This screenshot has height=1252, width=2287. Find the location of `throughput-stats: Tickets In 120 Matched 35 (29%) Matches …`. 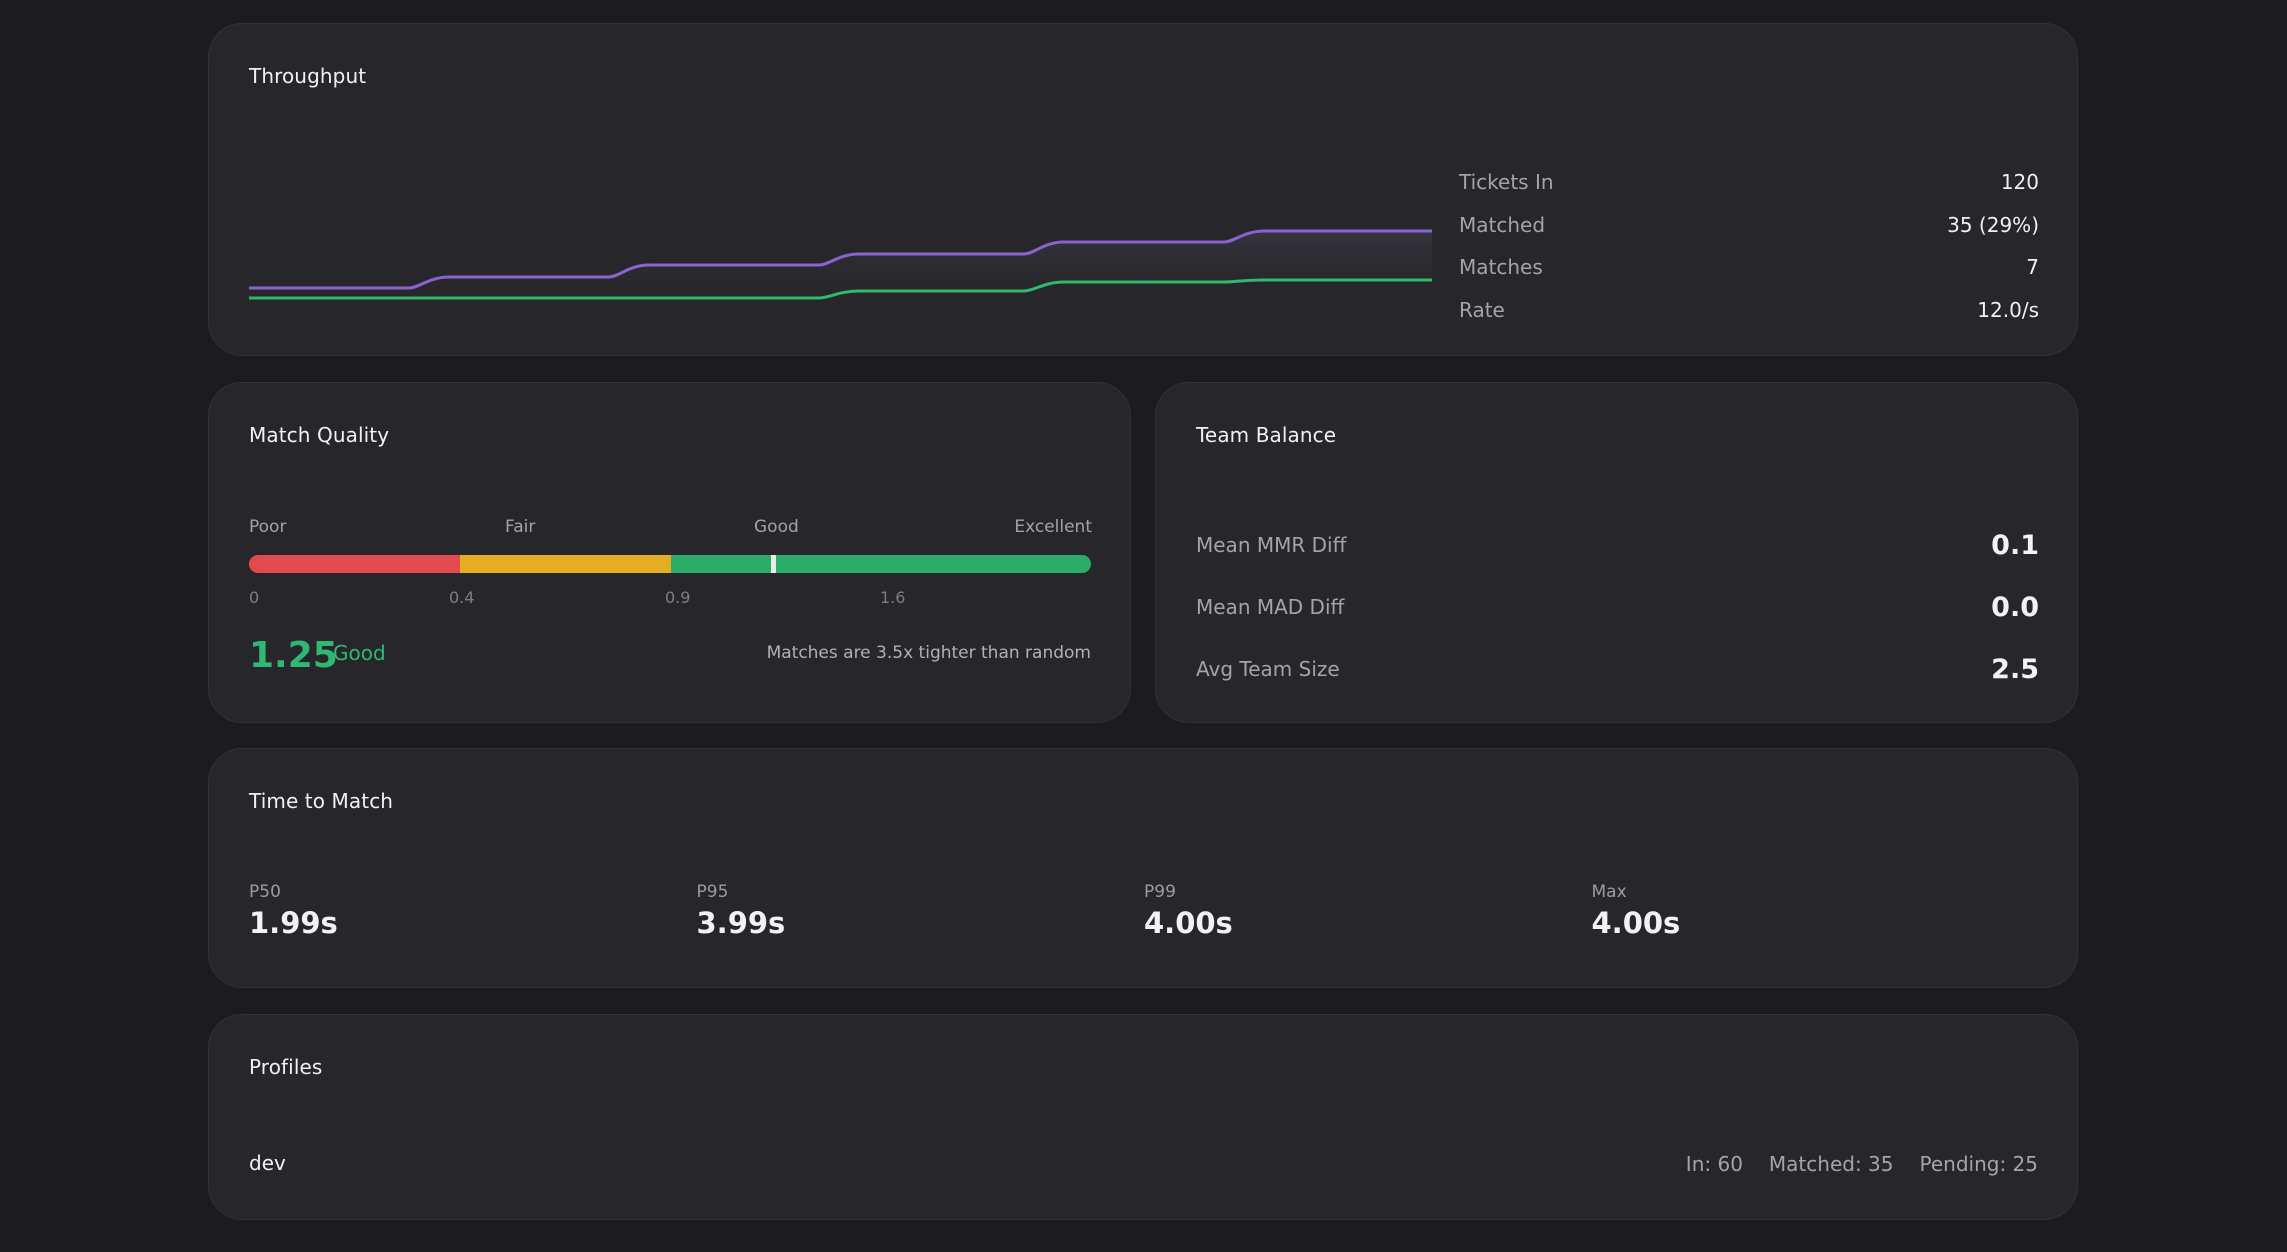

throughput-stats: Tickets In 120 Matched 35 (29%) Matches … is located at coordinates (1749, 246).